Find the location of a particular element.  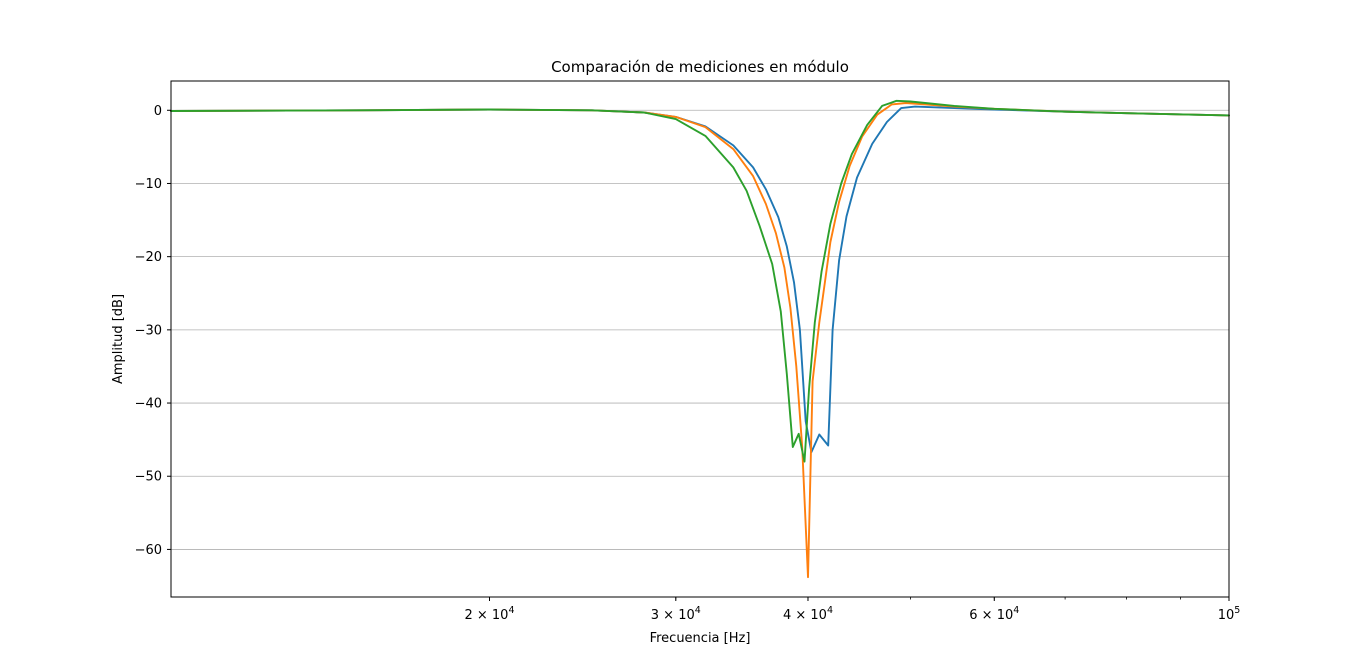

x-tick-label: 2 × 104 is located at coordinates (489, 614).